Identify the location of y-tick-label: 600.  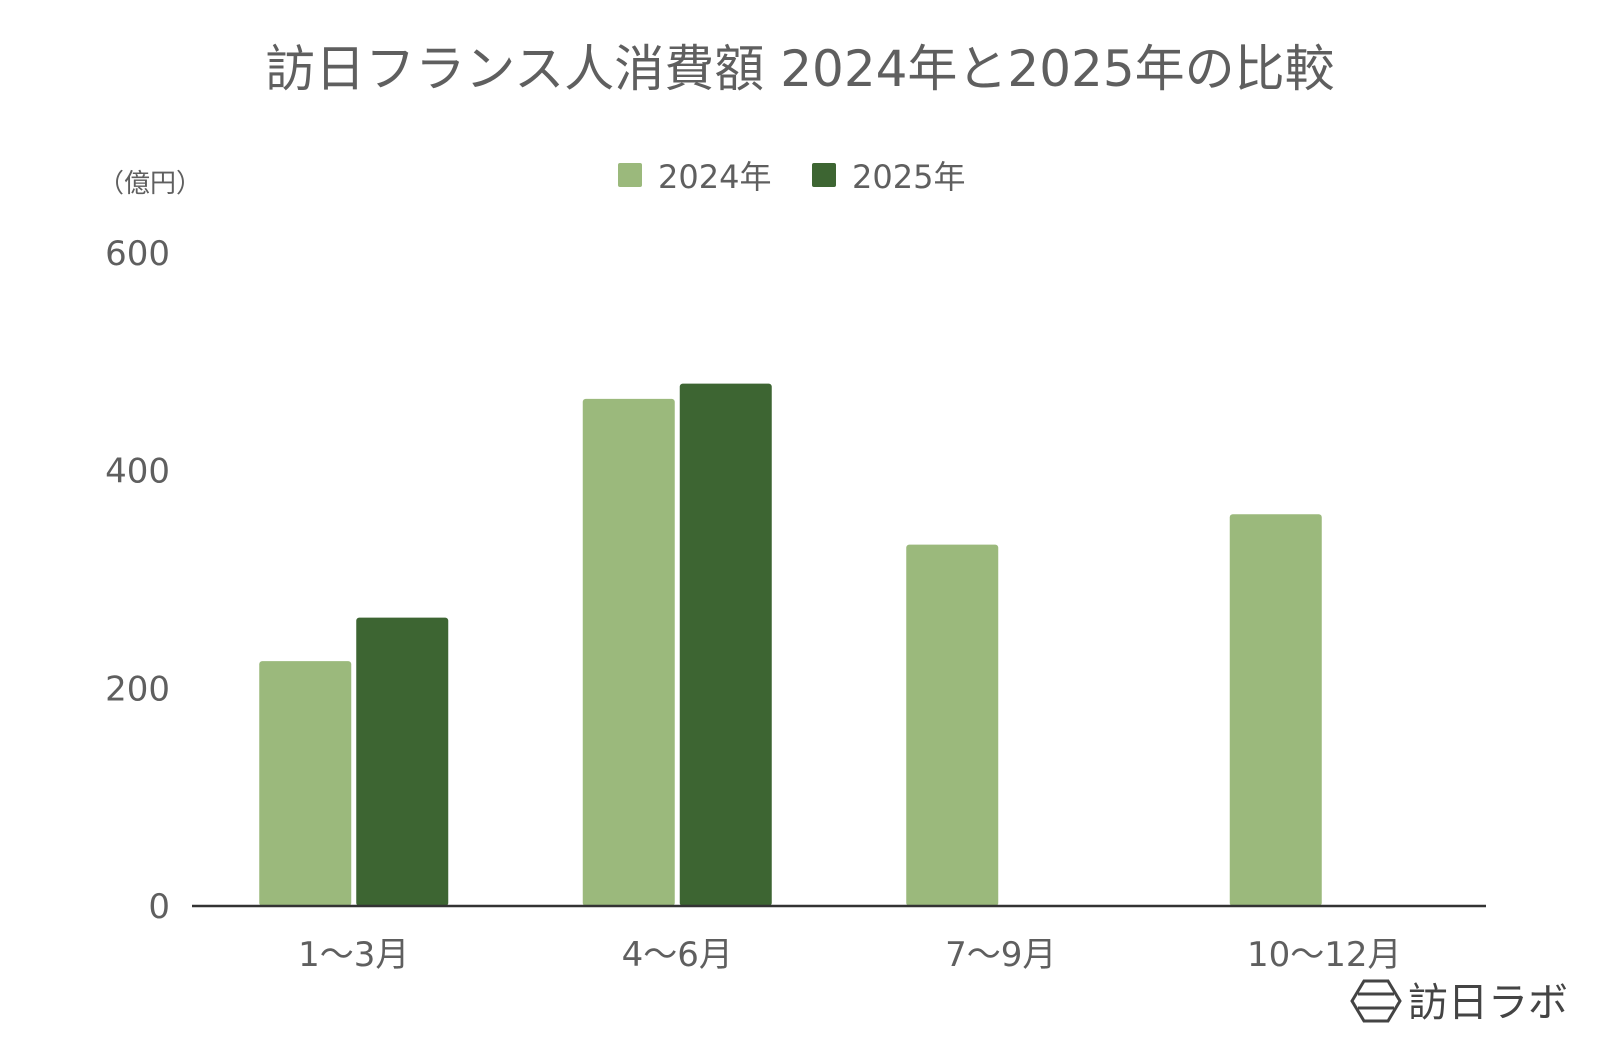
(137, 254).